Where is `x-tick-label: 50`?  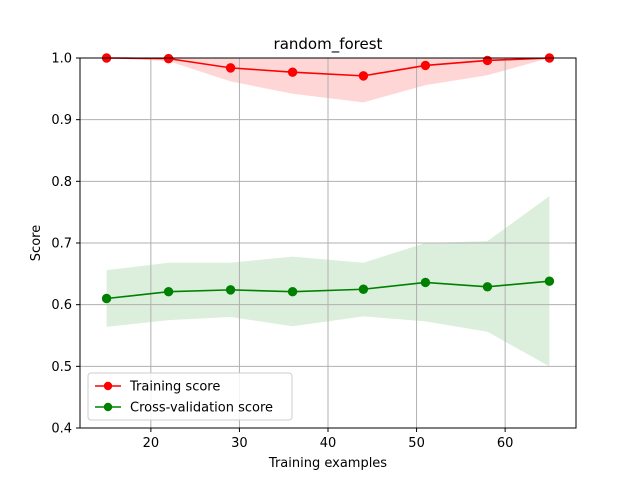 x-tick-label: 50 is located at coordinates (416, 443).